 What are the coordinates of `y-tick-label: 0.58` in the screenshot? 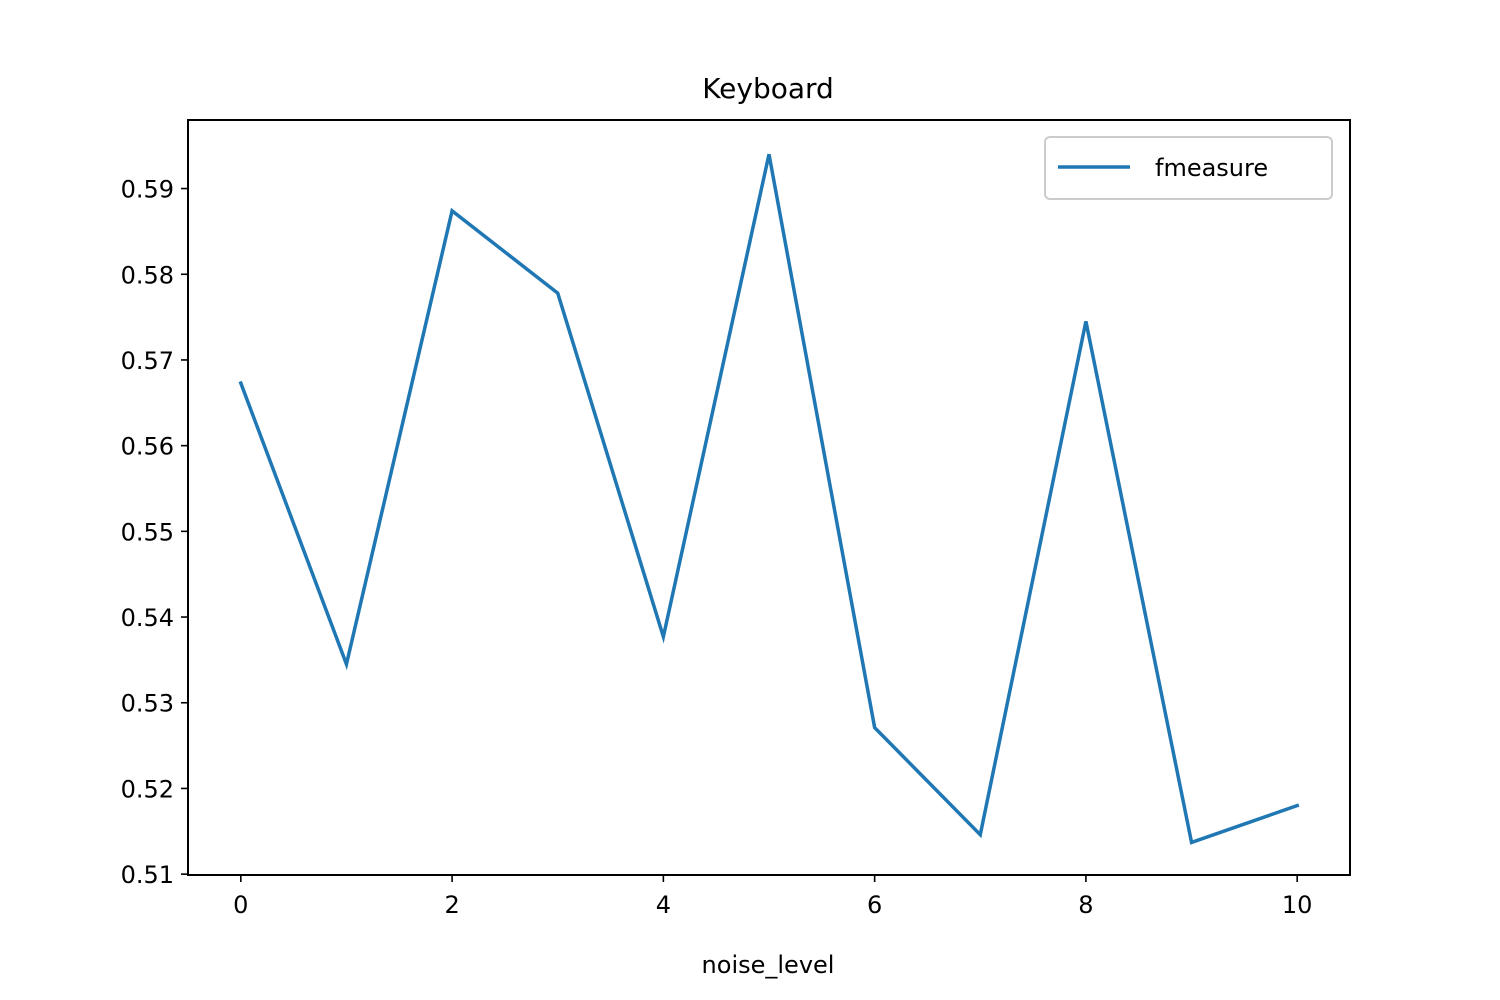 It's located at (147, 275).